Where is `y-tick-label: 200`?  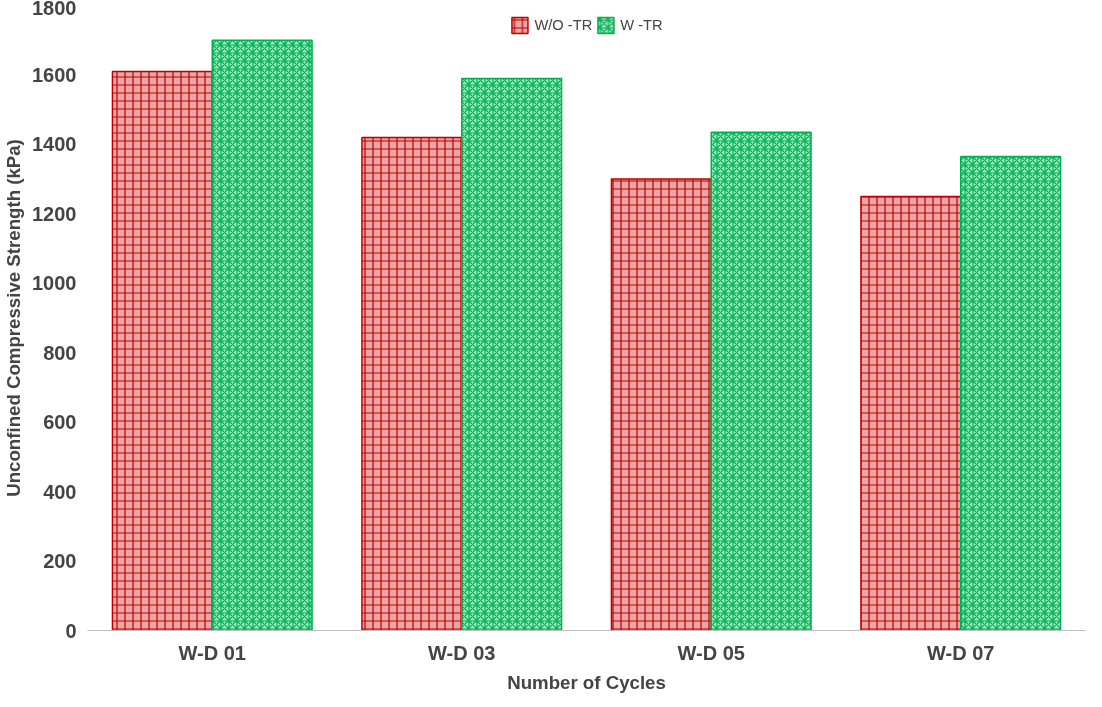 y-tick-label: 200 is located at coordinates (60, 561).